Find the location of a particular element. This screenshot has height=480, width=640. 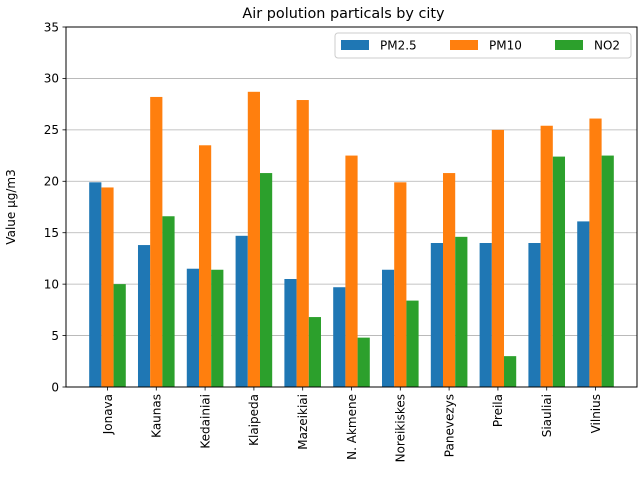

legend: PM2.5 PM10 NO2 is located at coordinates (483, 45).